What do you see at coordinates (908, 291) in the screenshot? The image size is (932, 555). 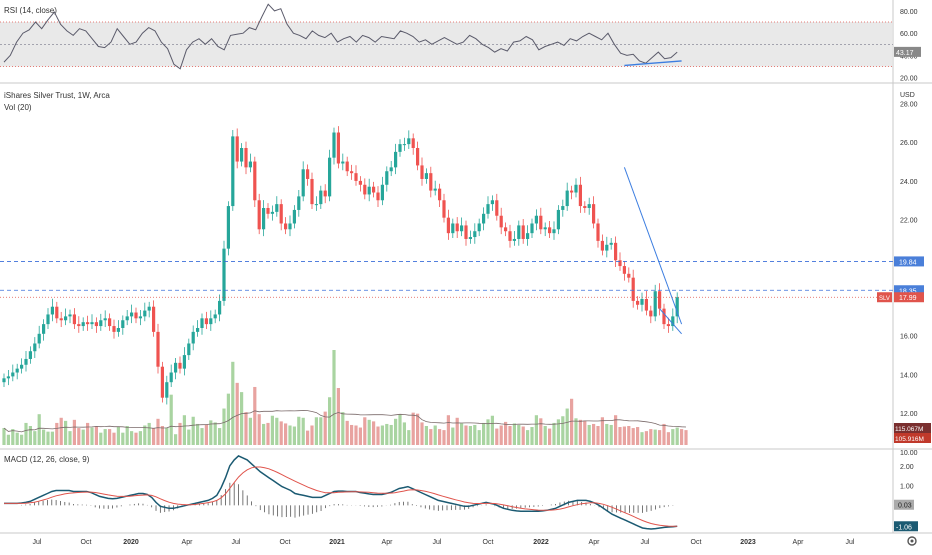 I see `price-level-label: 18.35` at bounding box center [908, 291].